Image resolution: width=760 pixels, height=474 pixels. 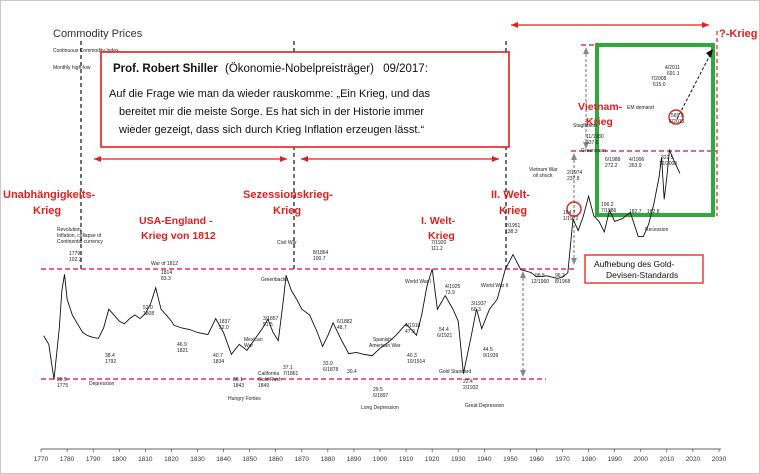 I want to click on war-label-vietnam-1: Vietnam-, so click(x=600, y=107).